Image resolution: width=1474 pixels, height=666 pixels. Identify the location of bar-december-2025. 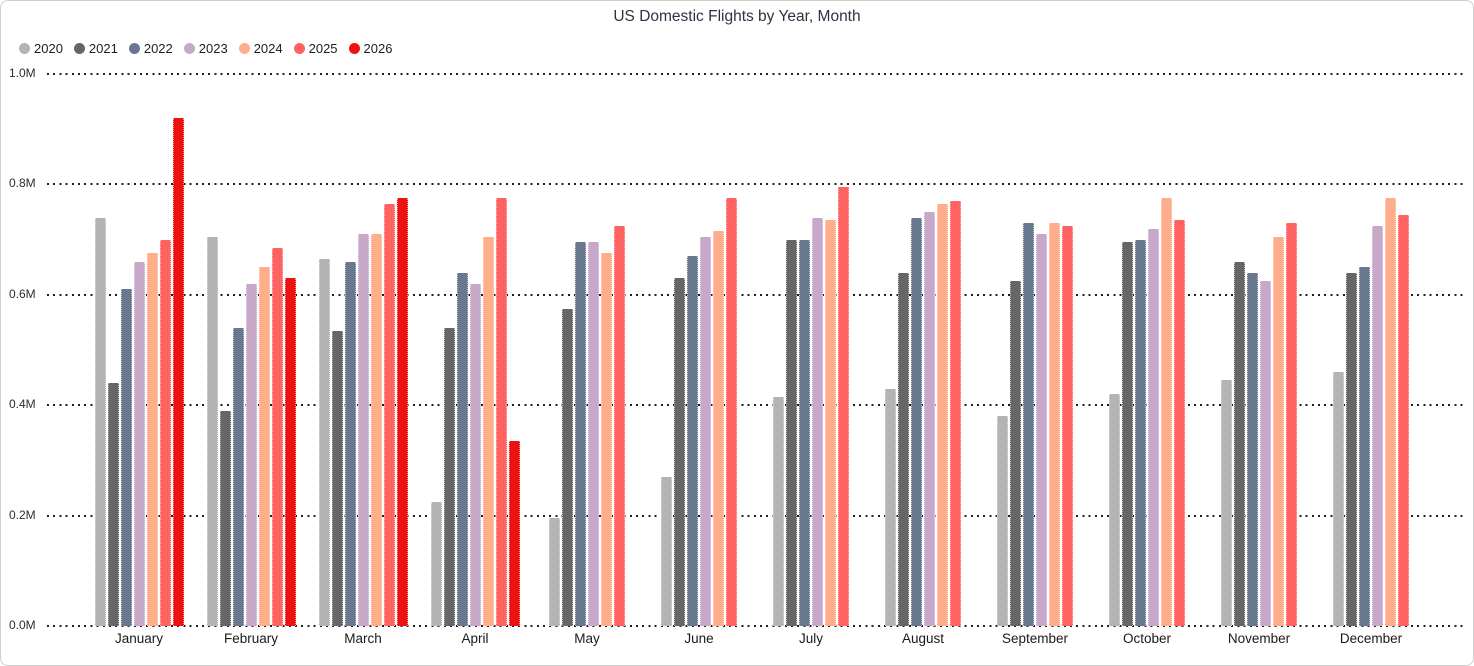
(1403, 420).